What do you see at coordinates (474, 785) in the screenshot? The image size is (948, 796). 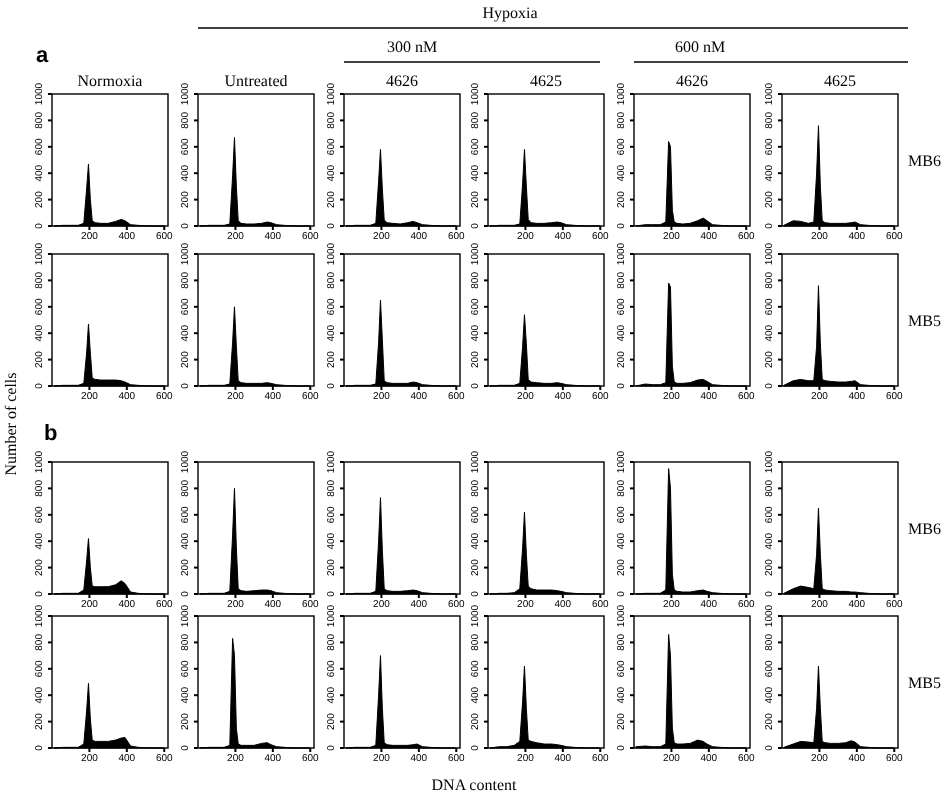 I see `text: DNA content` at bounding box center [474, 785].